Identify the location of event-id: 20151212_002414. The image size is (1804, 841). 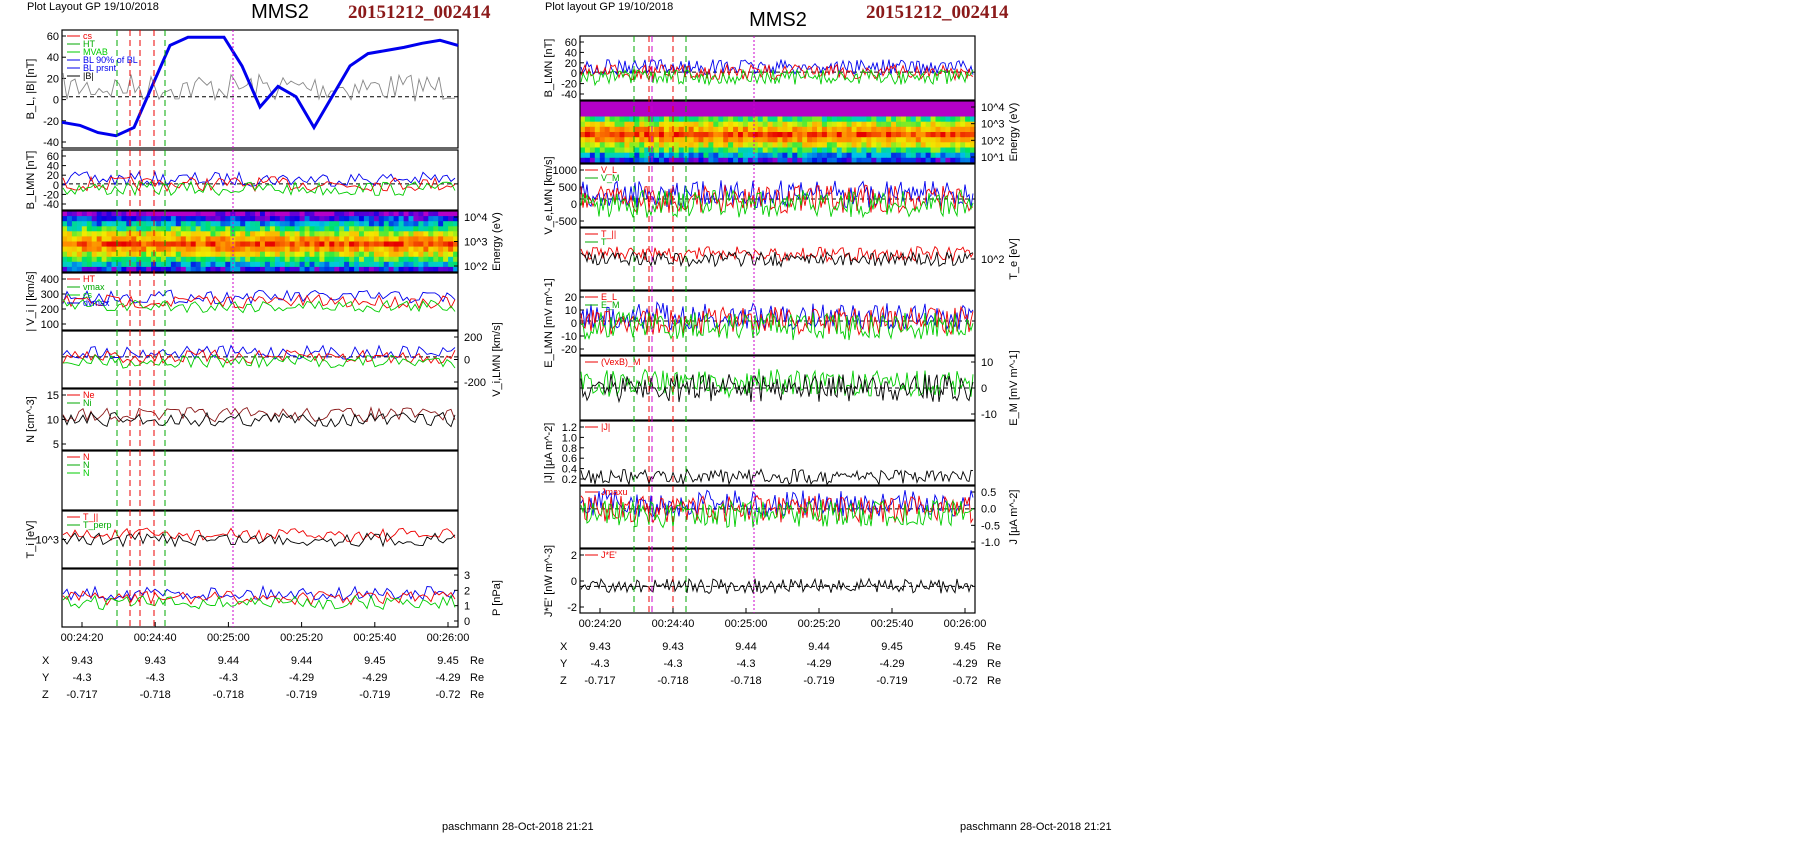
(419, 12).